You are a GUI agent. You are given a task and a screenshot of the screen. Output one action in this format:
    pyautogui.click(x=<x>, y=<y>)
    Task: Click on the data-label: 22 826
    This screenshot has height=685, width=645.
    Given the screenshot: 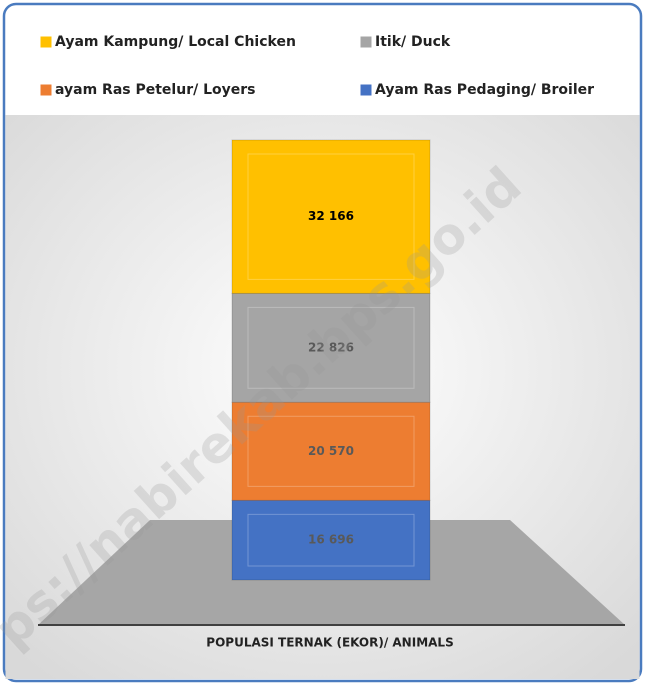 What is the action you would take?
    pyautogui.click(x=331, y=347)
    